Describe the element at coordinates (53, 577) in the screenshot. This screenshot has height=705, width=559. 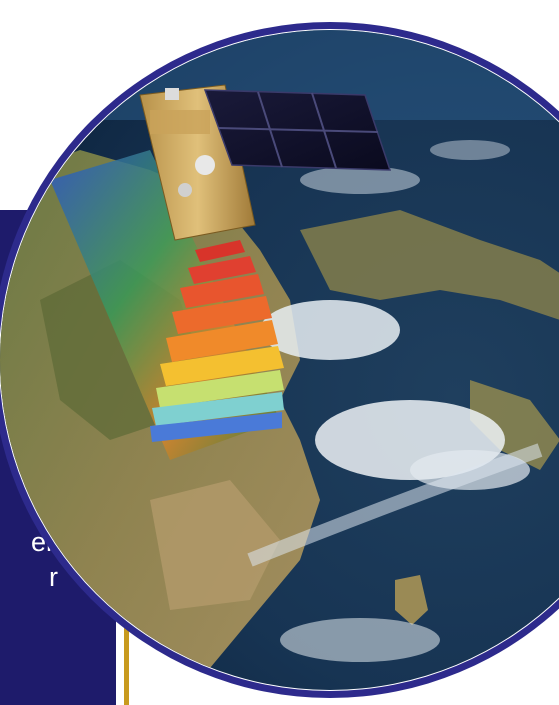
I see `panel-text-line-4: r` at that location.